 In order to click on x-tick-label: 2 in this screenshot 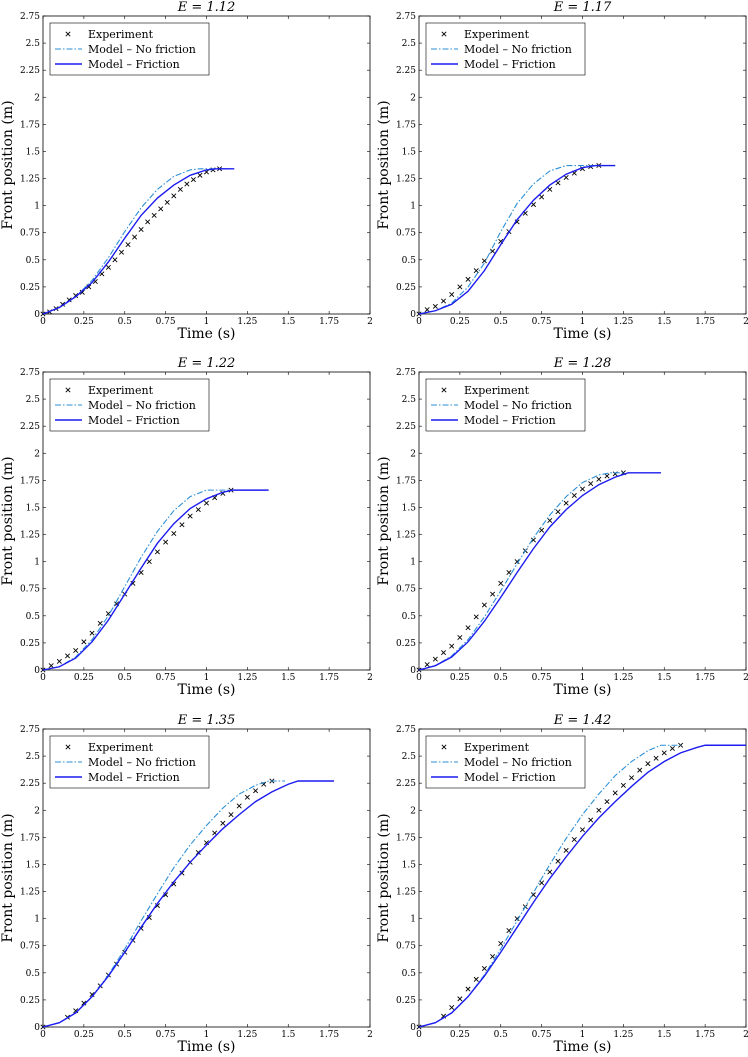, I will do `click(745, 1035)`.